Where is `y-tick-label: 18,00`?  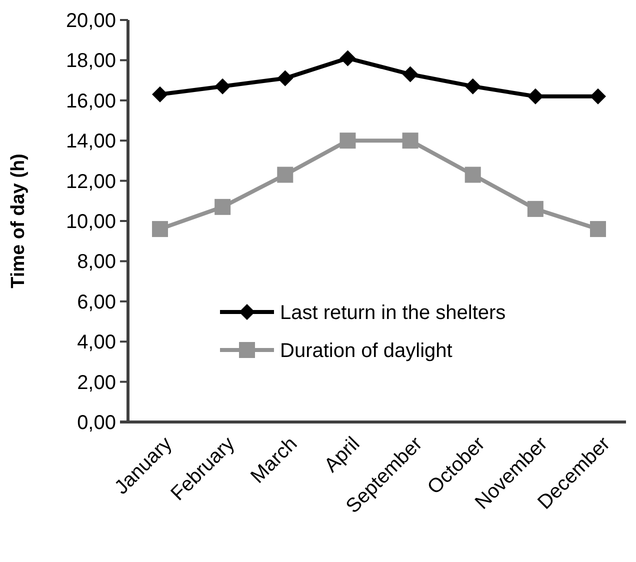
y-tick-label: 18,00 is located at coordinates (91, 61).